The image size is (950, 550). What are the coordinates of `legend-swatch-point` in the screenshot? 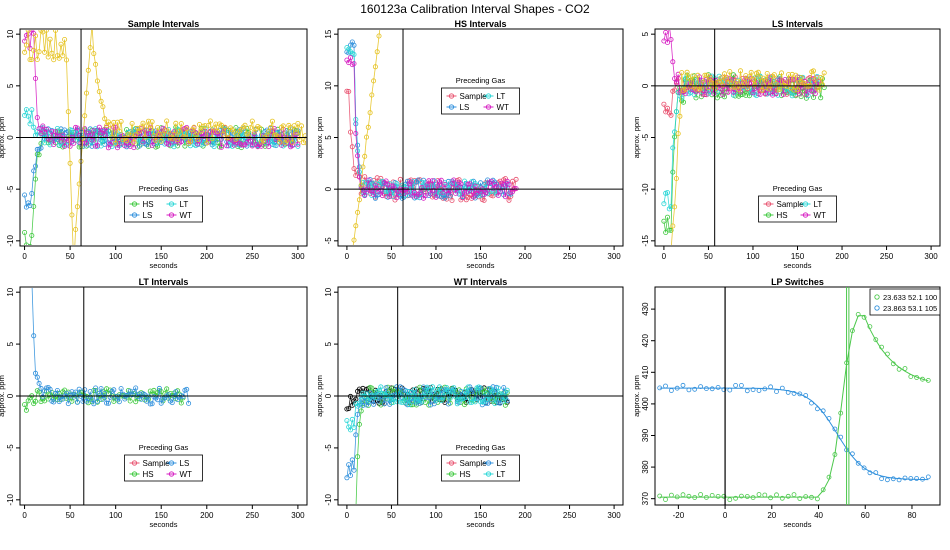 It's located at (488, 463).